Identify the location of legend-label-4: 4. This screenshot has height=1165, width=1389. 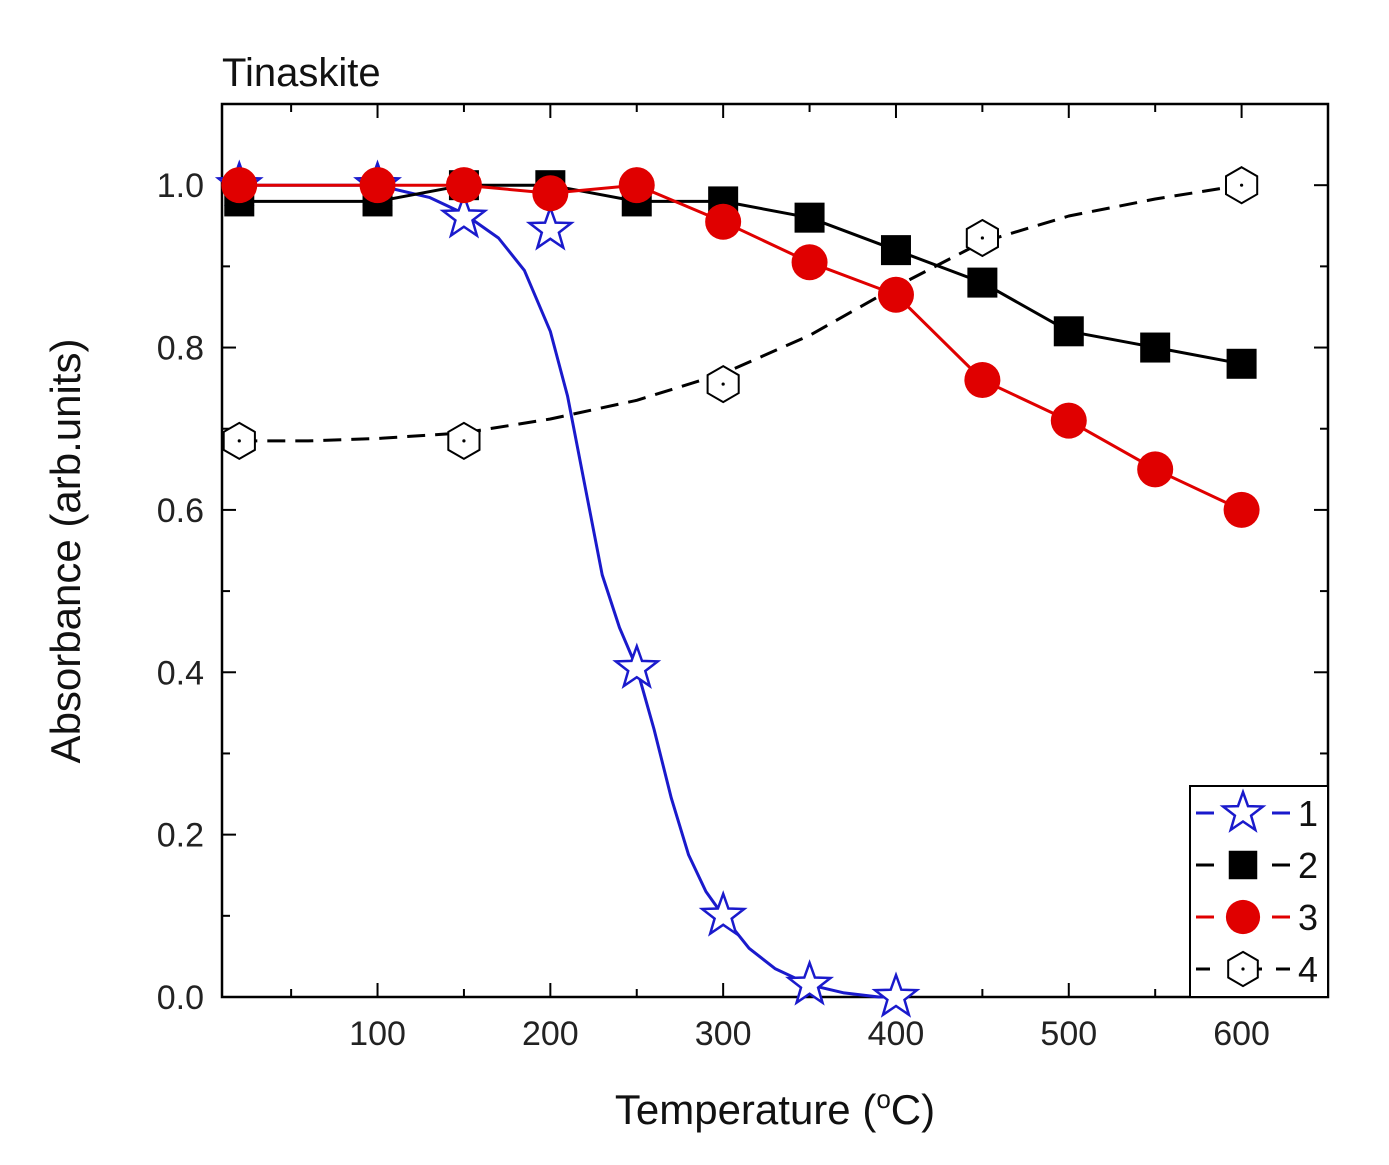
(1308, 969).